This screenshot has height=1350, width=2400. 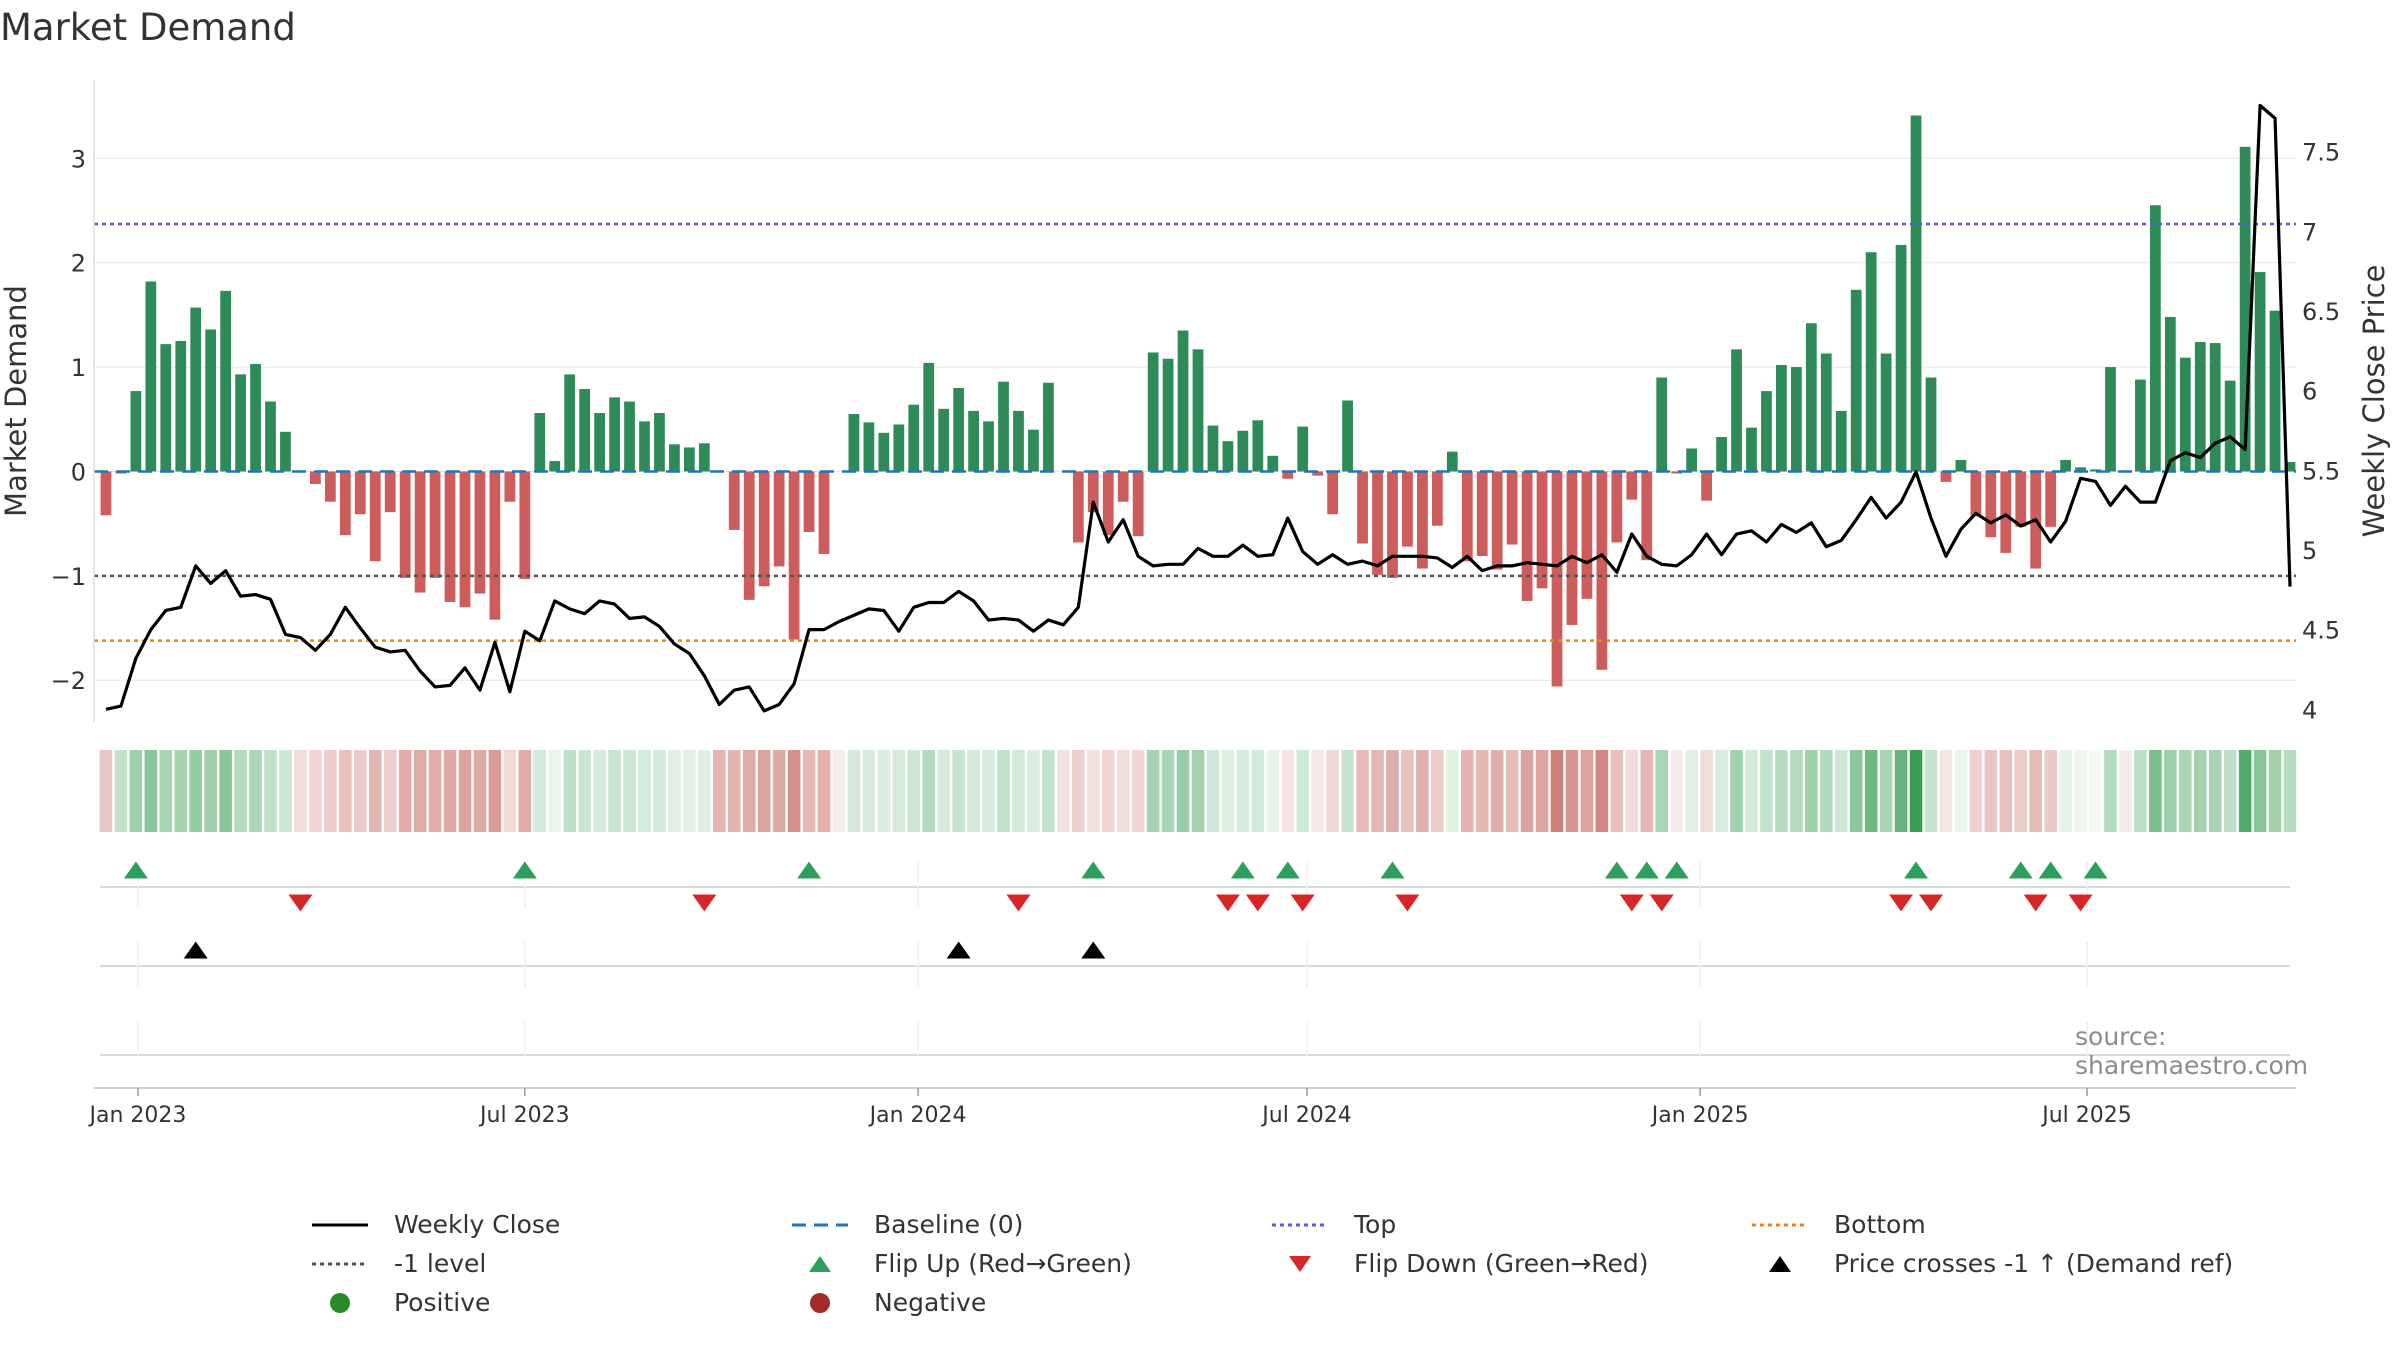 What do you see at coordinates (435, 1224) in the screenshot?
I see `legend-item: Weekly Close` at bounding box center [435, 1224].